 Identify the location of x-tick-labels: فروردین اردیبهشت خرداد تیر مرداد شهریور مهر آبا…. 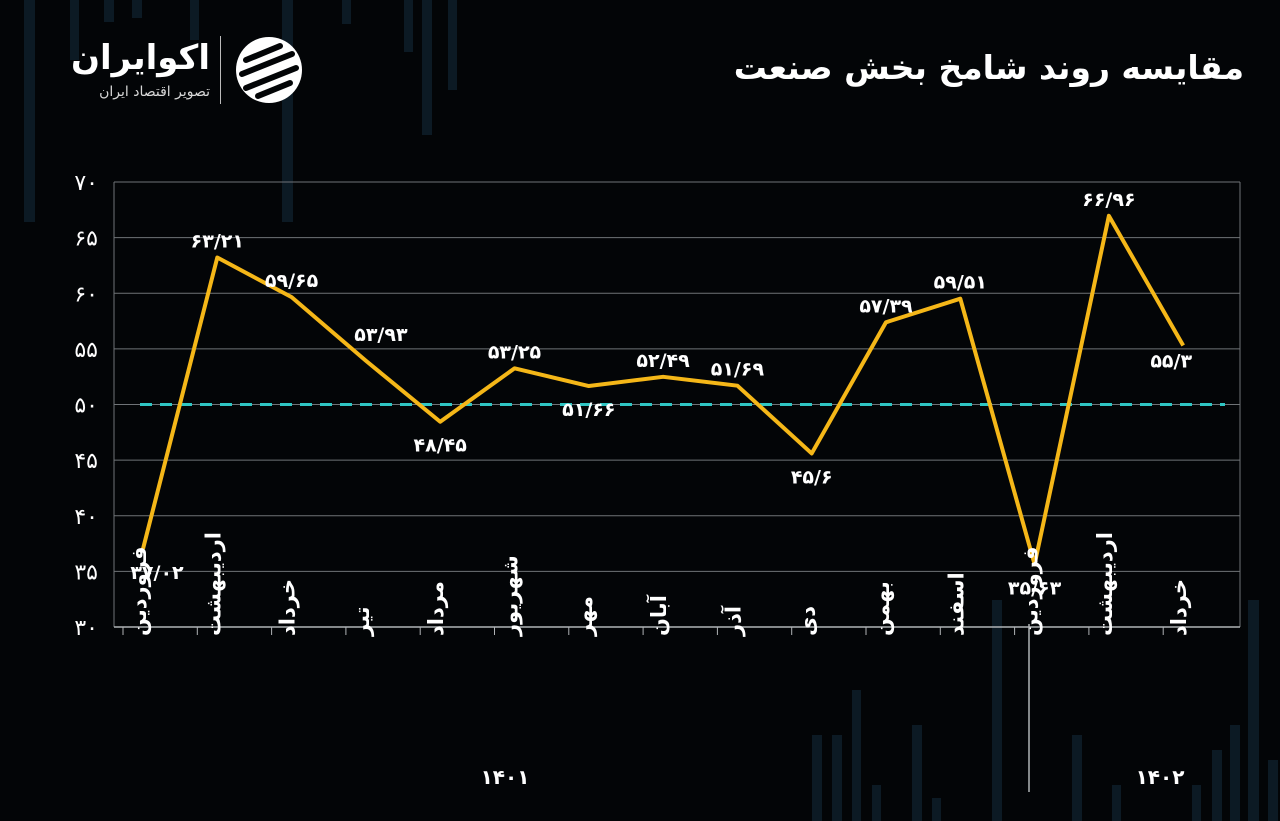
(659, 584).